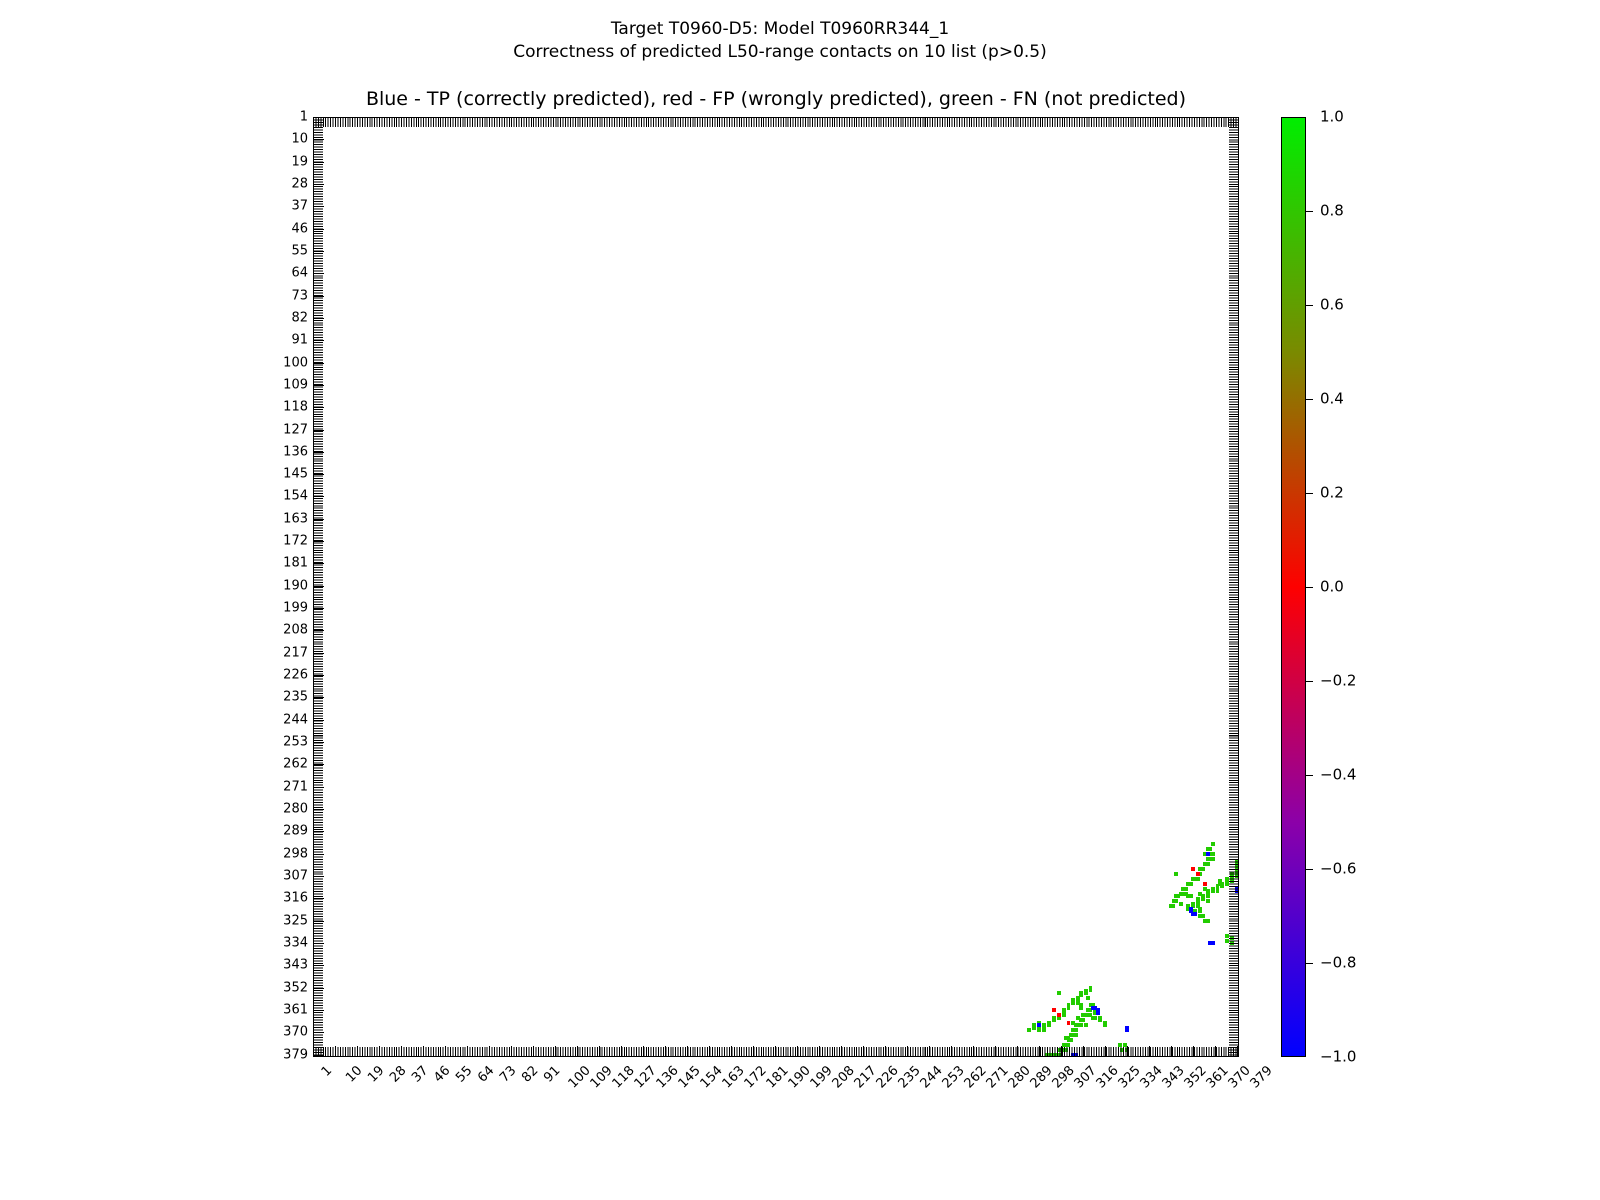 The height and width of the screenshot is (1200, 1600). Describe the element at coordinates (780, 29) in the screenshot. I see `title-line-1: Target T0960-D5: Model T0960RR344_1` at that location.